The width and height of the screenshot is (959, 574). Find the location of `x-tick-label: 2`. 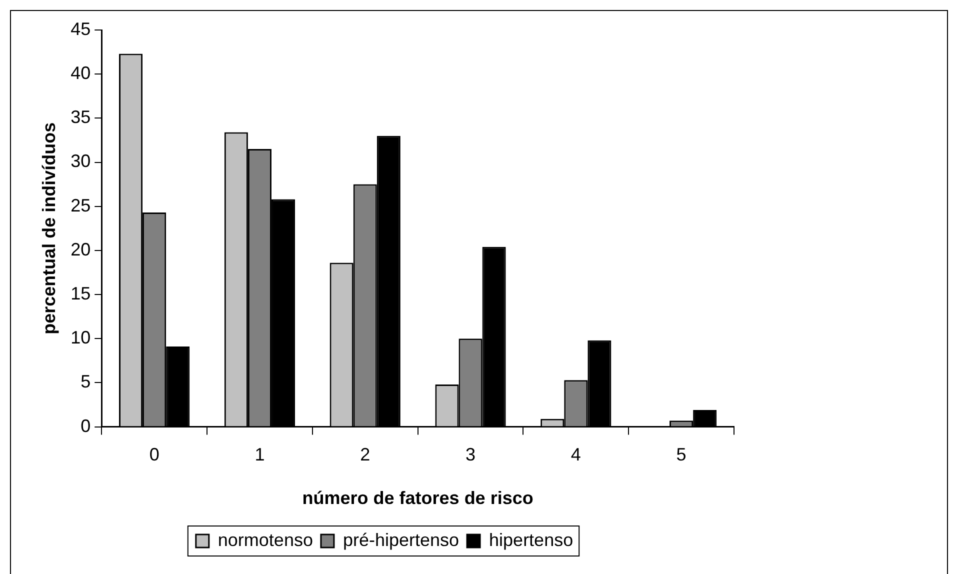

x-tick-label: 2 is located at coordinates (365, 454).